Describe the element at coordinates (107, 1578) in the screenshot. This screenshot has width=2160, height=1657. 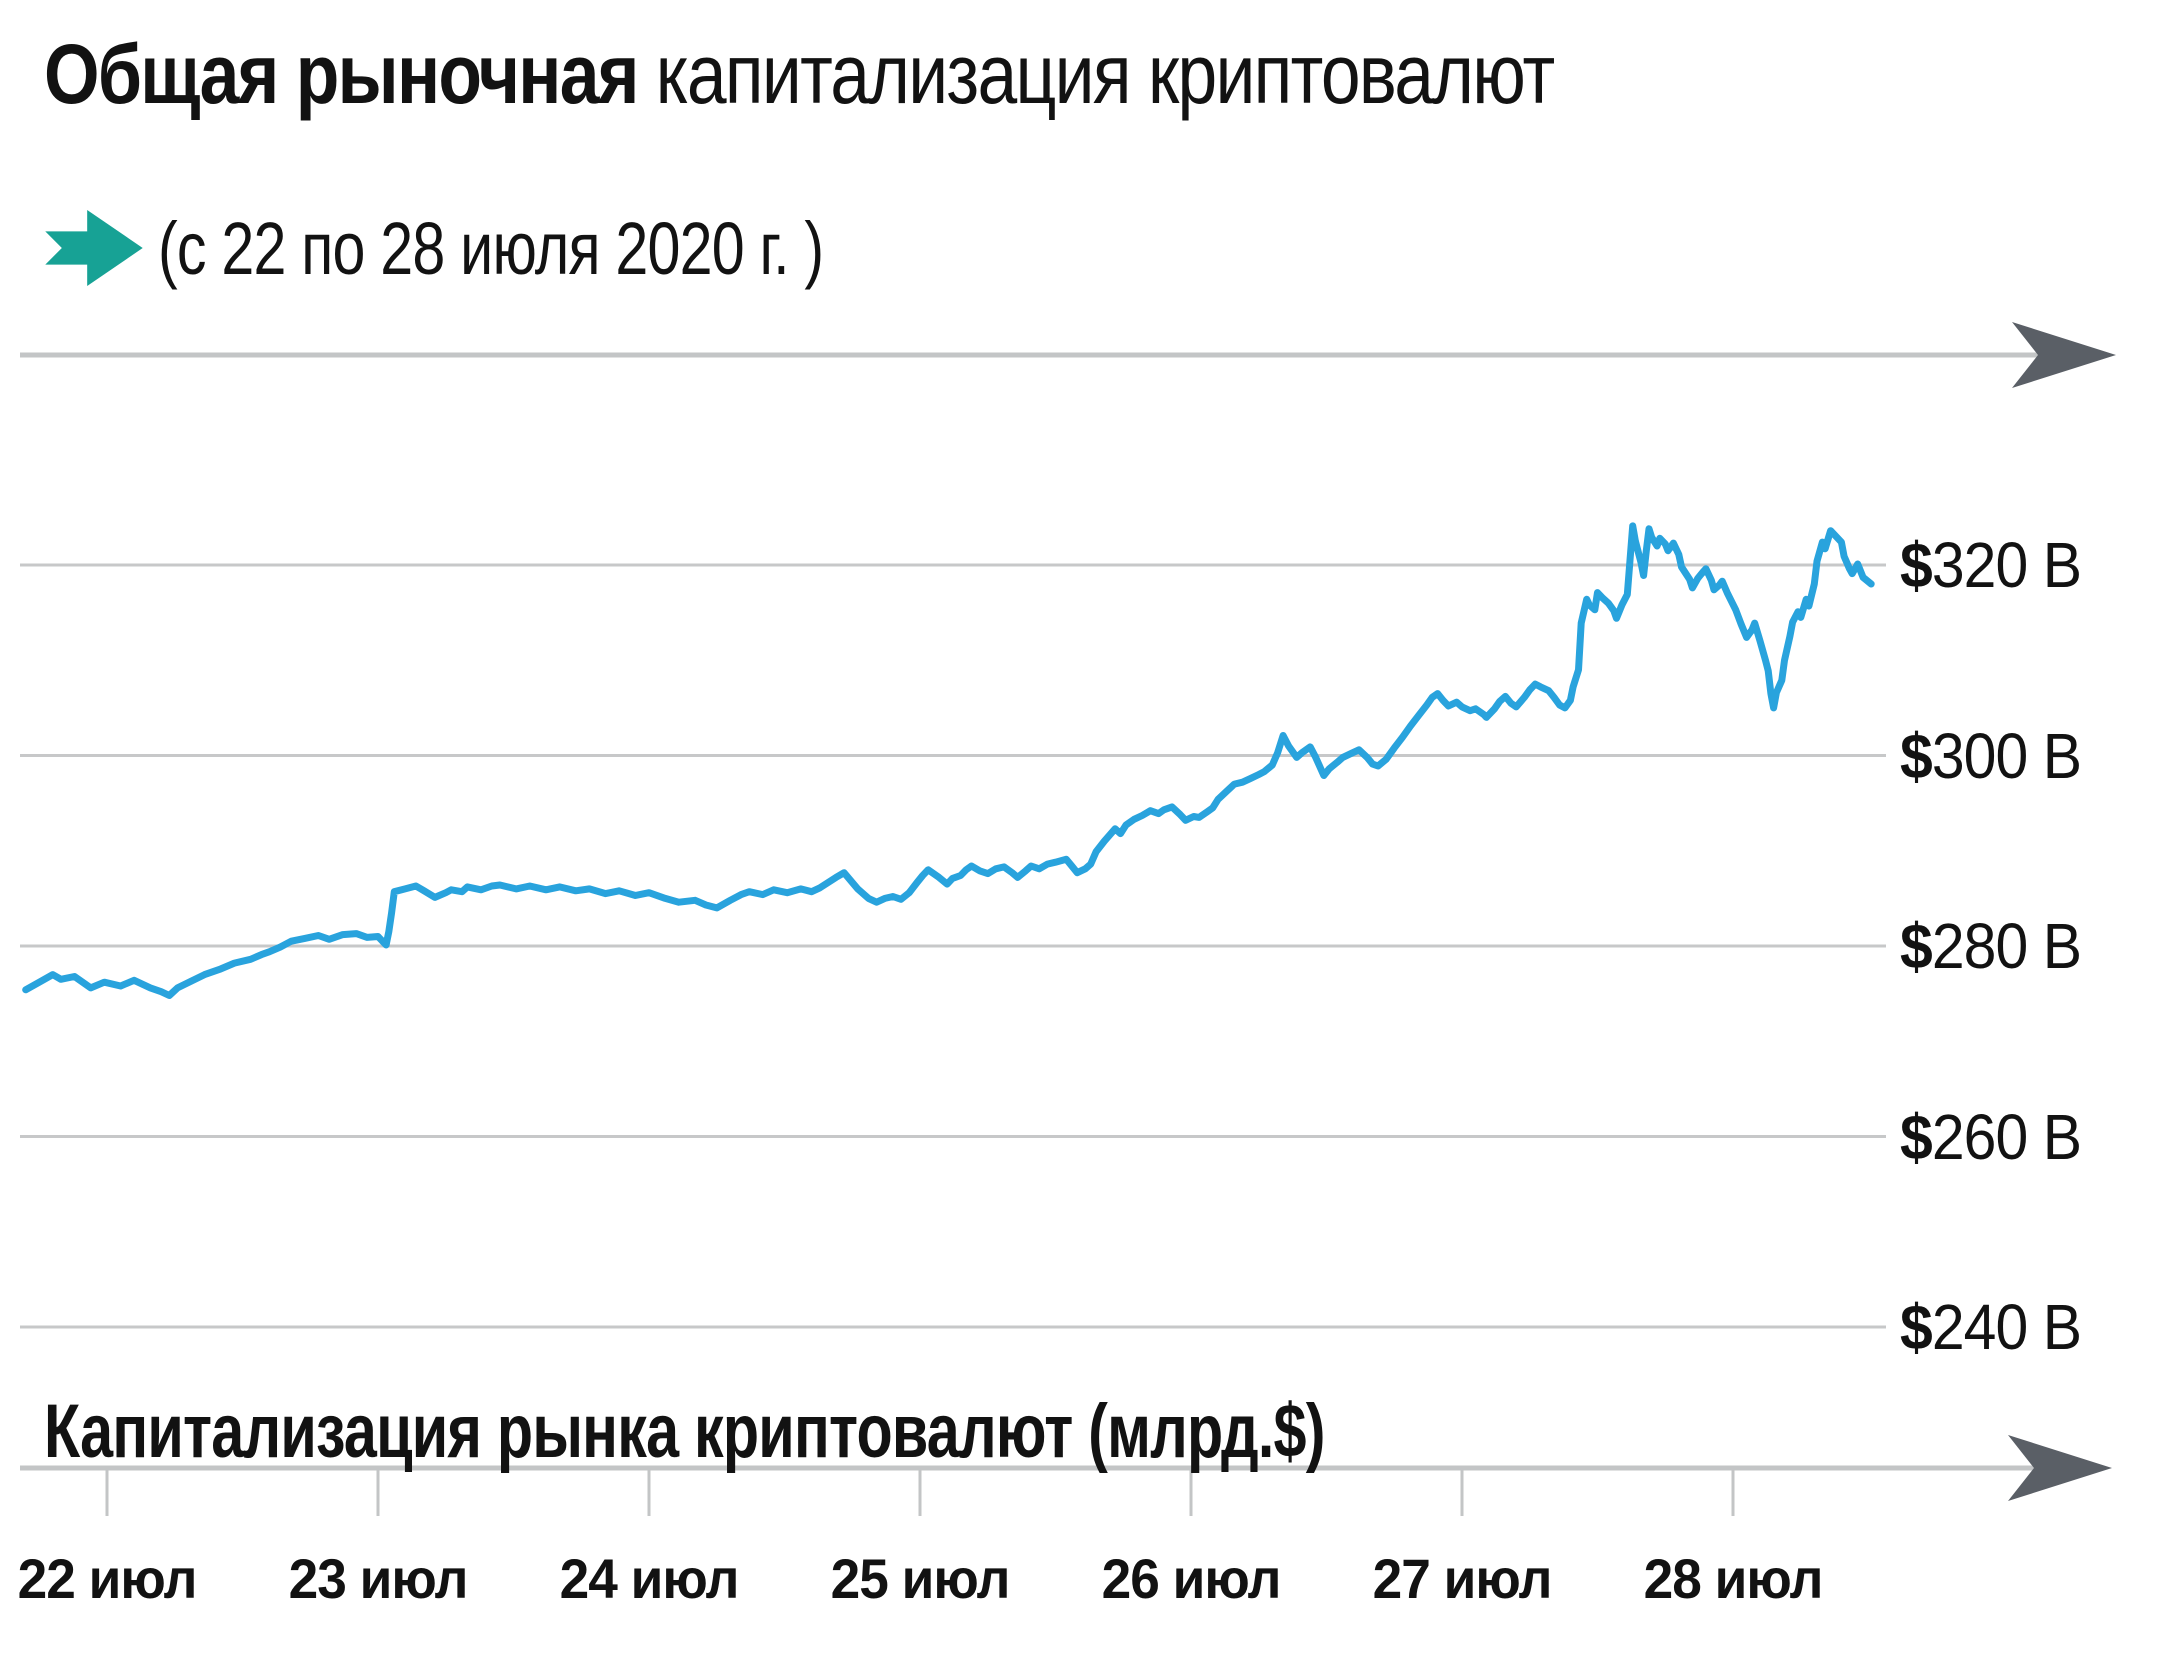
I see `x-tick-label: 22 июл` at that location.